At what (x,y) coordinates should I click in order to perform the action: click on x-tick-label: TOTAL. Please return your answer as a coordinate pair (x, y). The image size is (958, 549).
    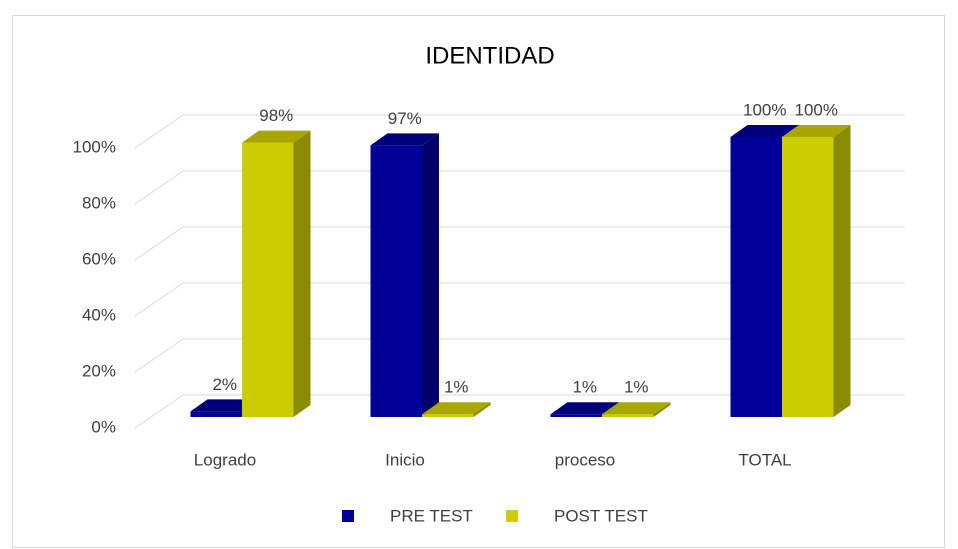
    Looking at the image, I should click on (764, 459).